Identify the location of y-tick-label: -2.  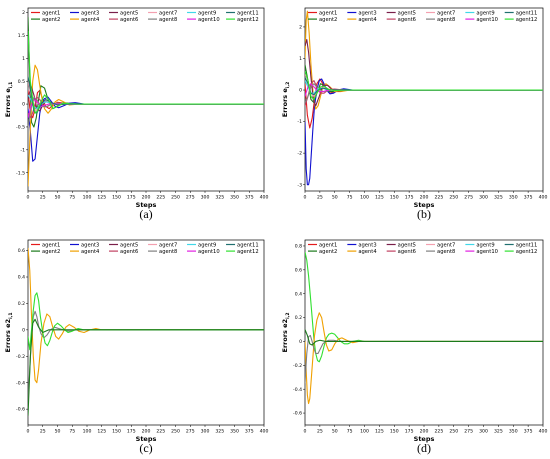
(299, 154).